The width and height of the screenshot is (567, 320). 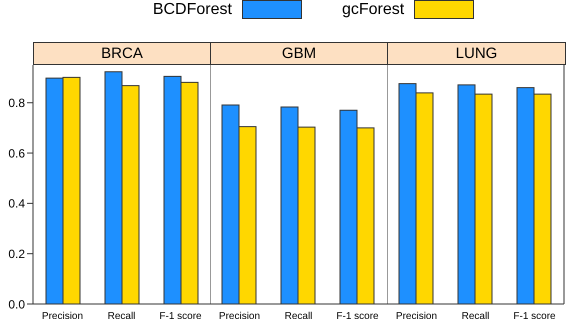 I want to click on y-tick-label: 0.0, so click(x=17, y=304).